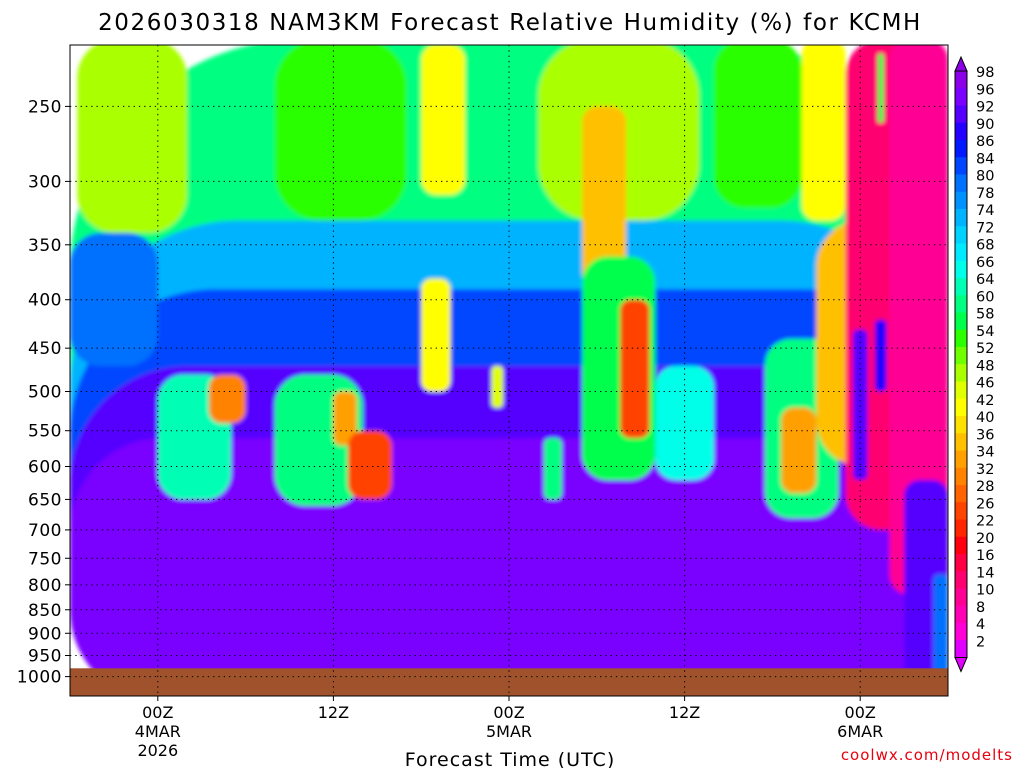 This screenshot has width=1024, height=768. What do you see at coordinates (45, 531) in the screenshot?
I see `y-tick-label: 700` at bounding box center [45, 531].